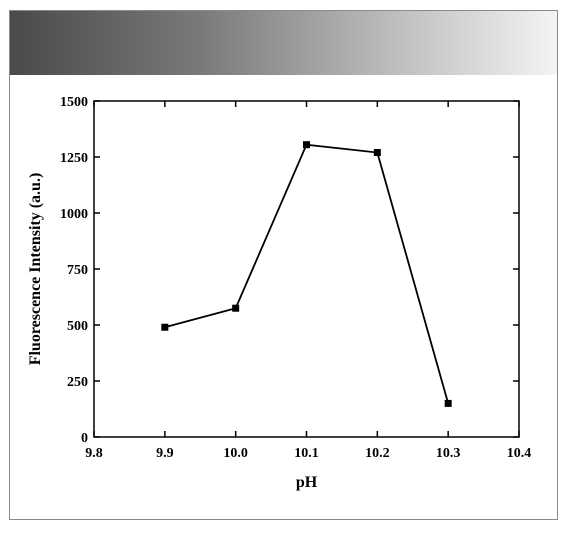 The width and height of the screenshot is (576, 534). I want to click on x-tick-label: 10.4, so click(519, 453).